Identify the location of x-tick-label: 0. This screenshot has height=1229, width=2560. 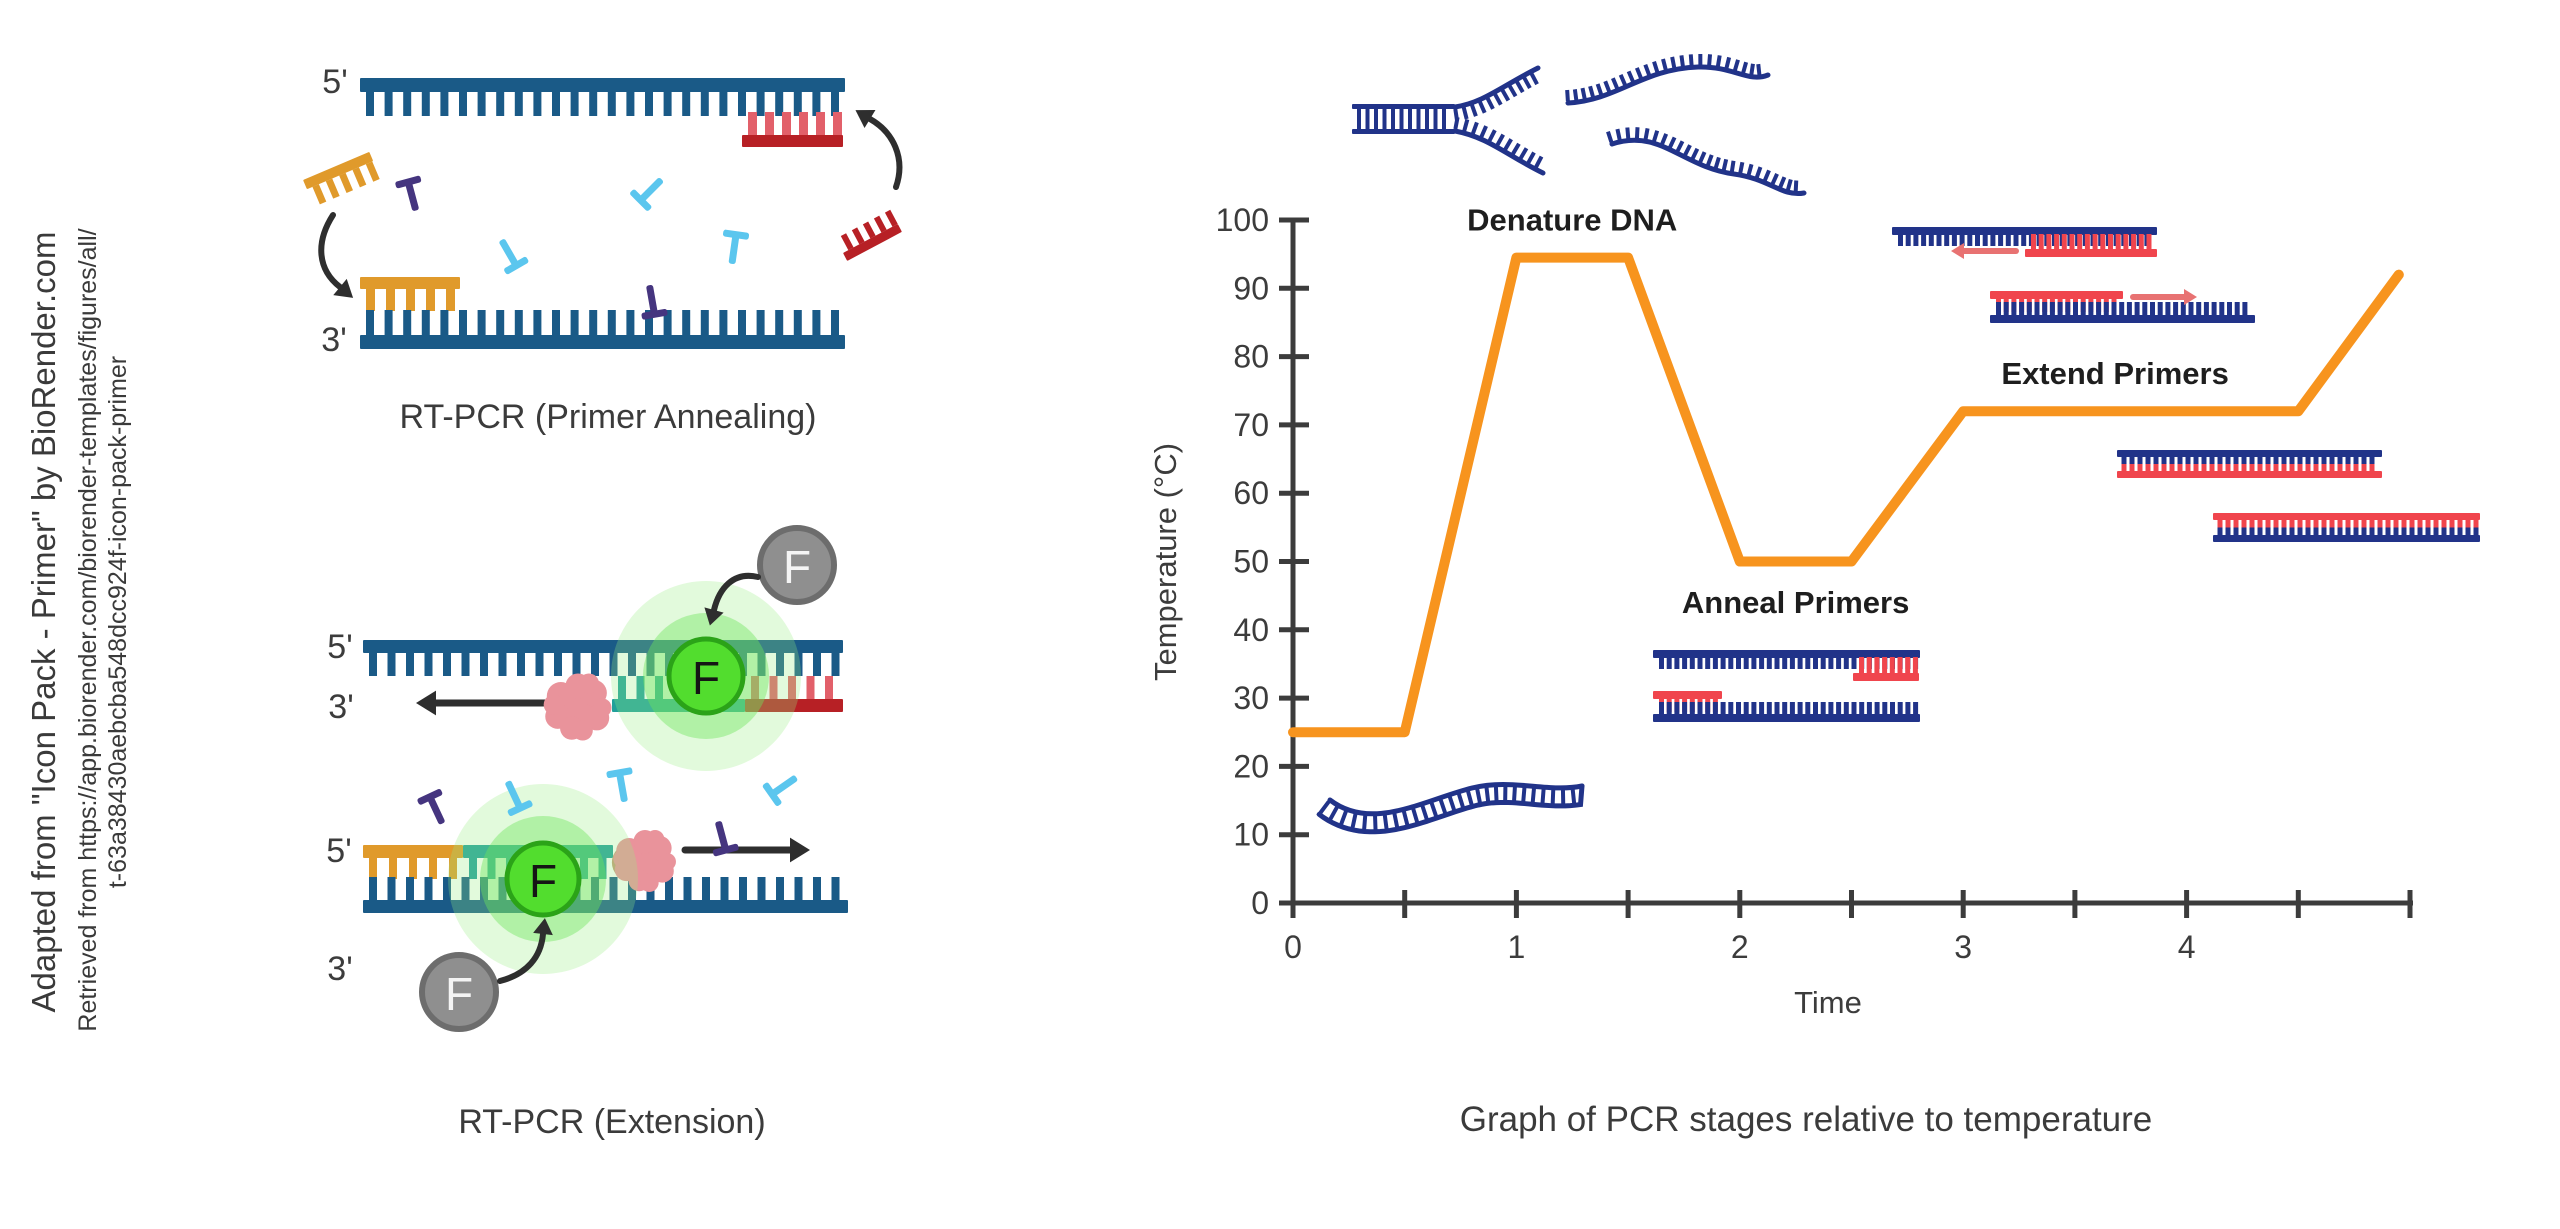
(1293, 947).